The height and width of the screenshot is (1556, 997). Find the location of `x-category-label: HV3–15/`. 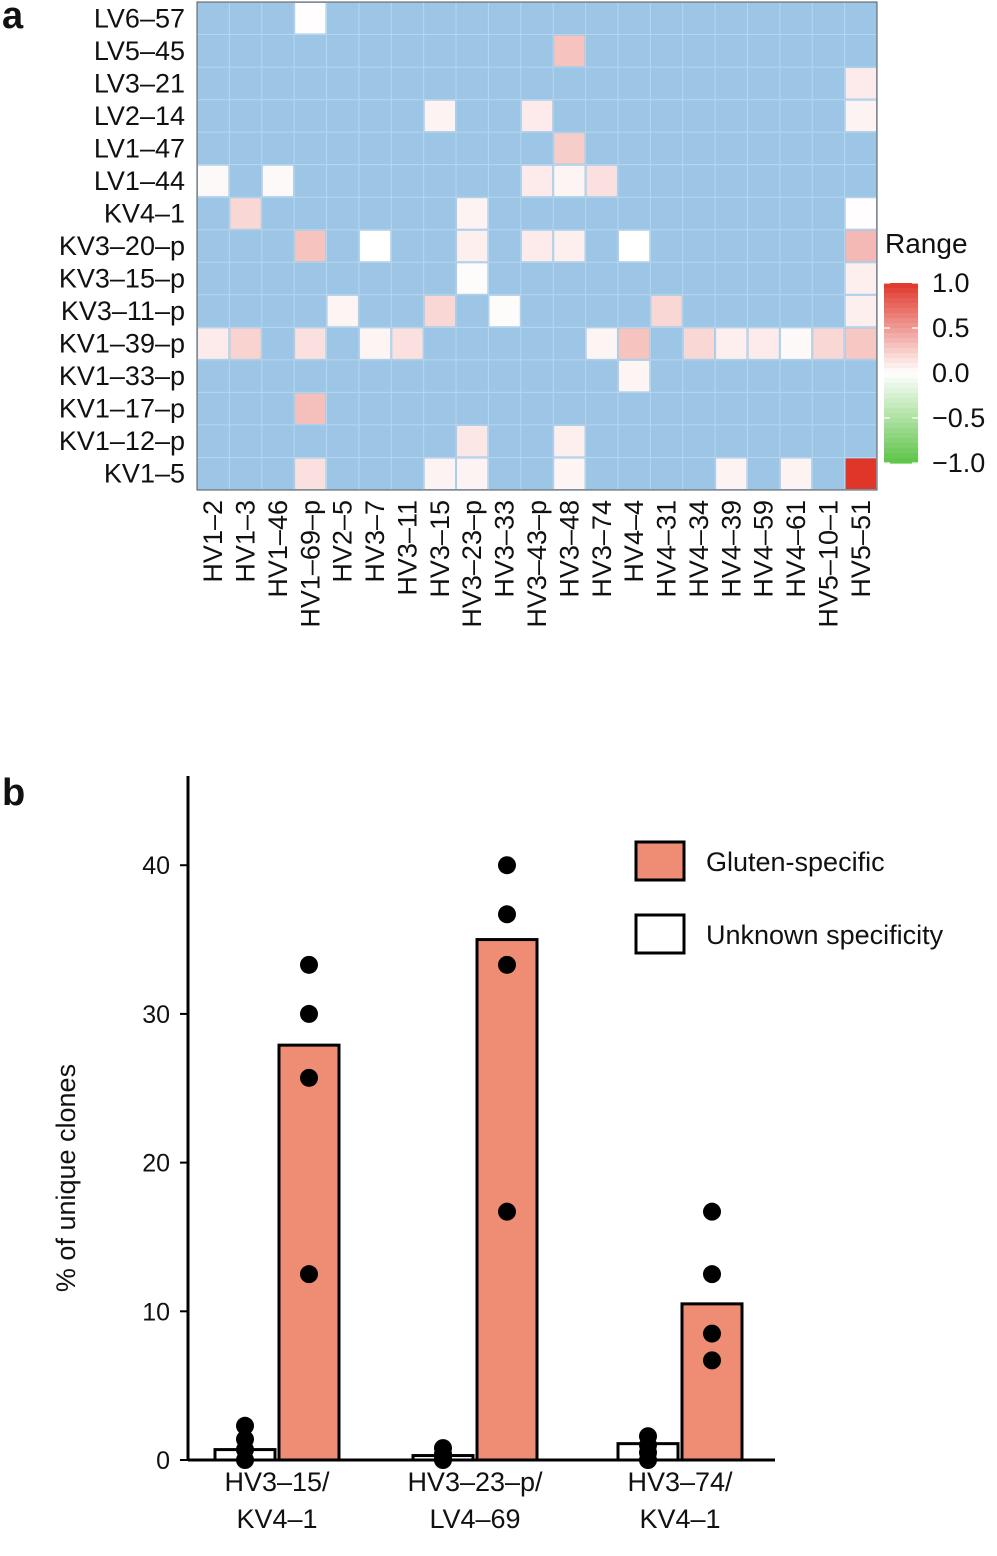

x-category-label: HV3–15/ is located at coordinates (277, 1482).